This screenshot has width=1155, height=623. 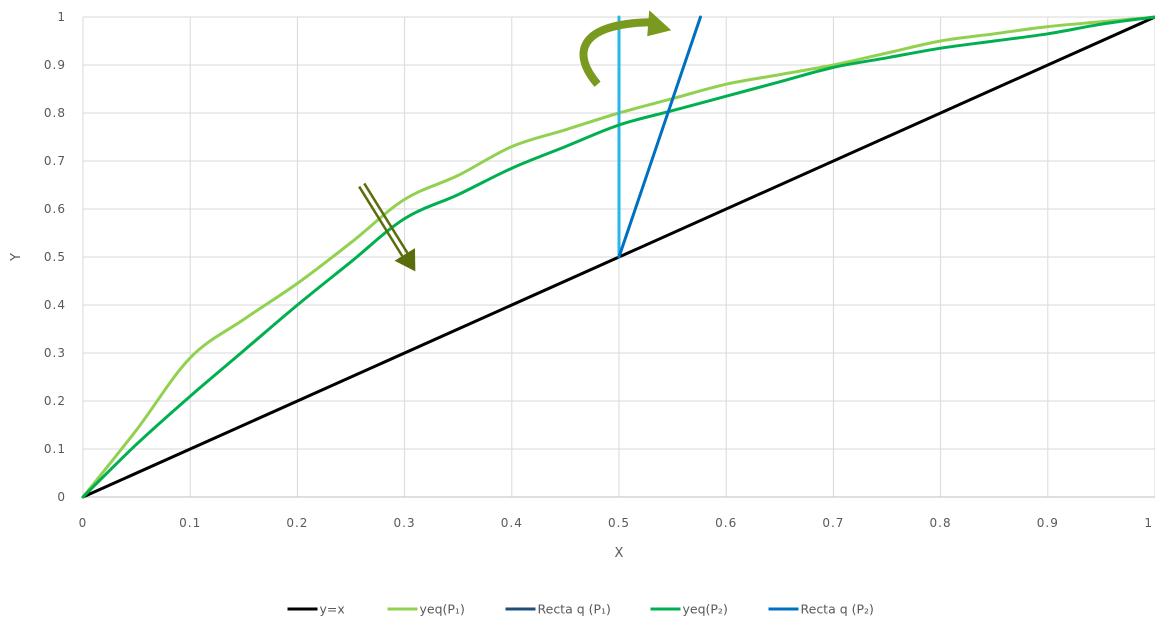 What do you see at coordinates (61, 17) in the screenshot?
I see `y-tick-label: 1` at bounding box center [61, 17].